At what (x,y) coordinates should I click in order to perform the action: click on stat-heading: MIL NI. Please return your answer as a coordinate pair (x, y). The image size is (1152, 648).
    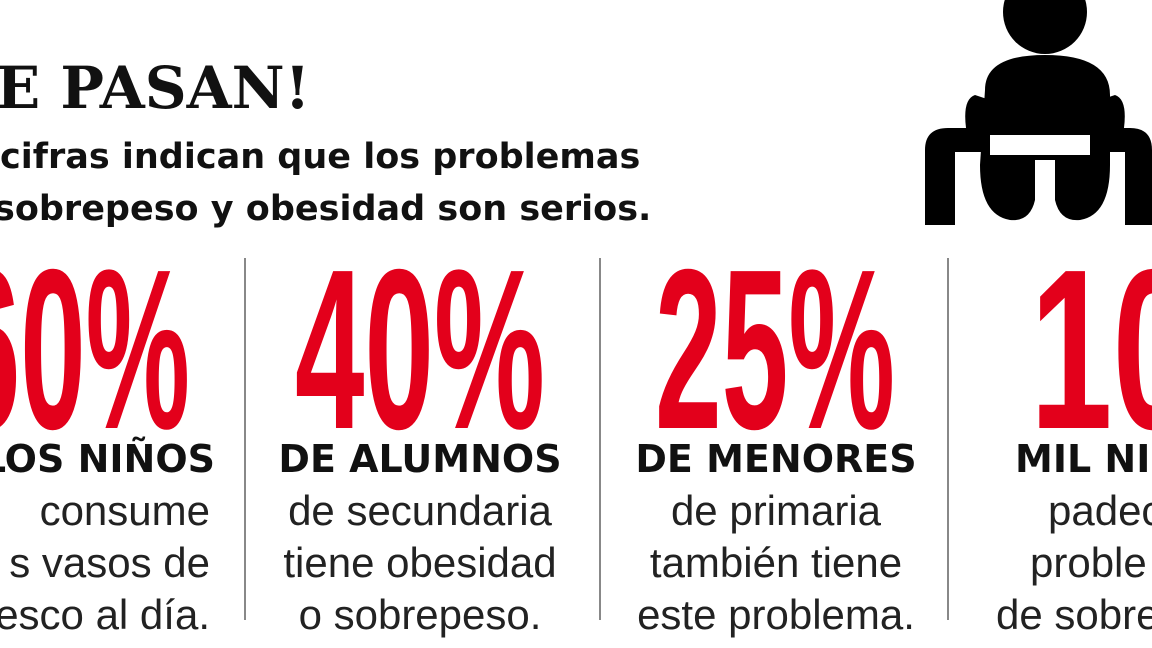
    Looking at the image, I should click on (1082, 459).